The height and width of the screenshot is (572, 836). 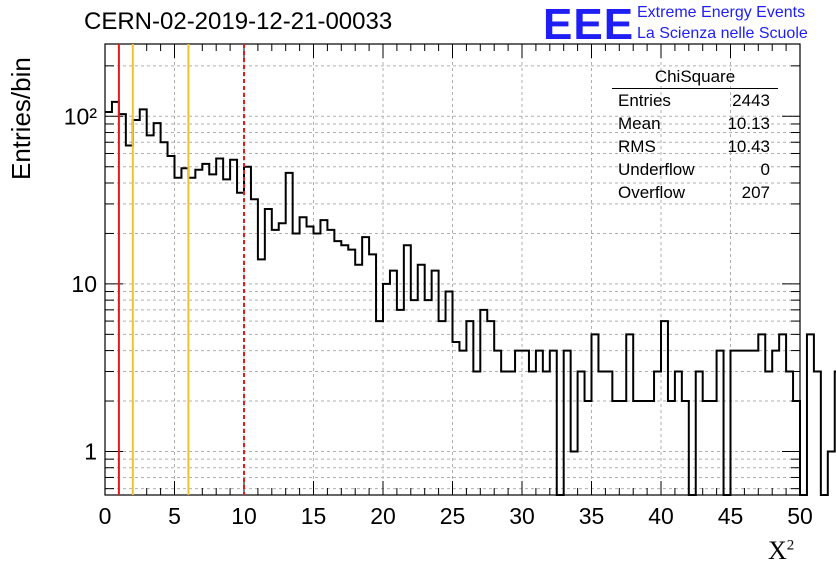 What do you see at coordinates (90, 451) in the screenshot?
I see `y-tick-label: 1` at bounding box center [90, 451].